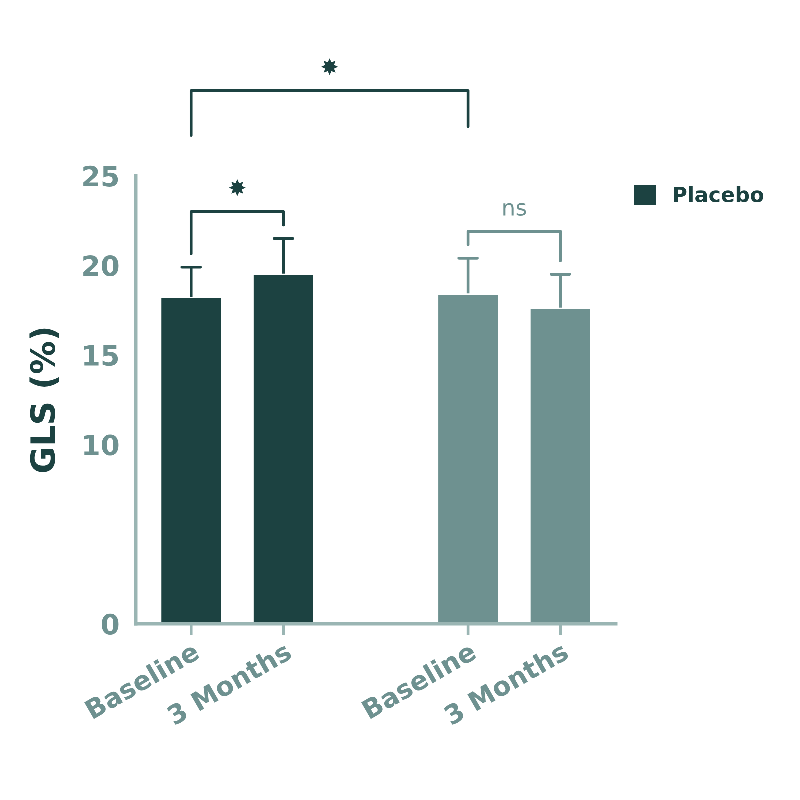 Image resolution: width=800 pixels, height=800 pixels. I want to click on y-tick-label: 25, so click(101, 176).